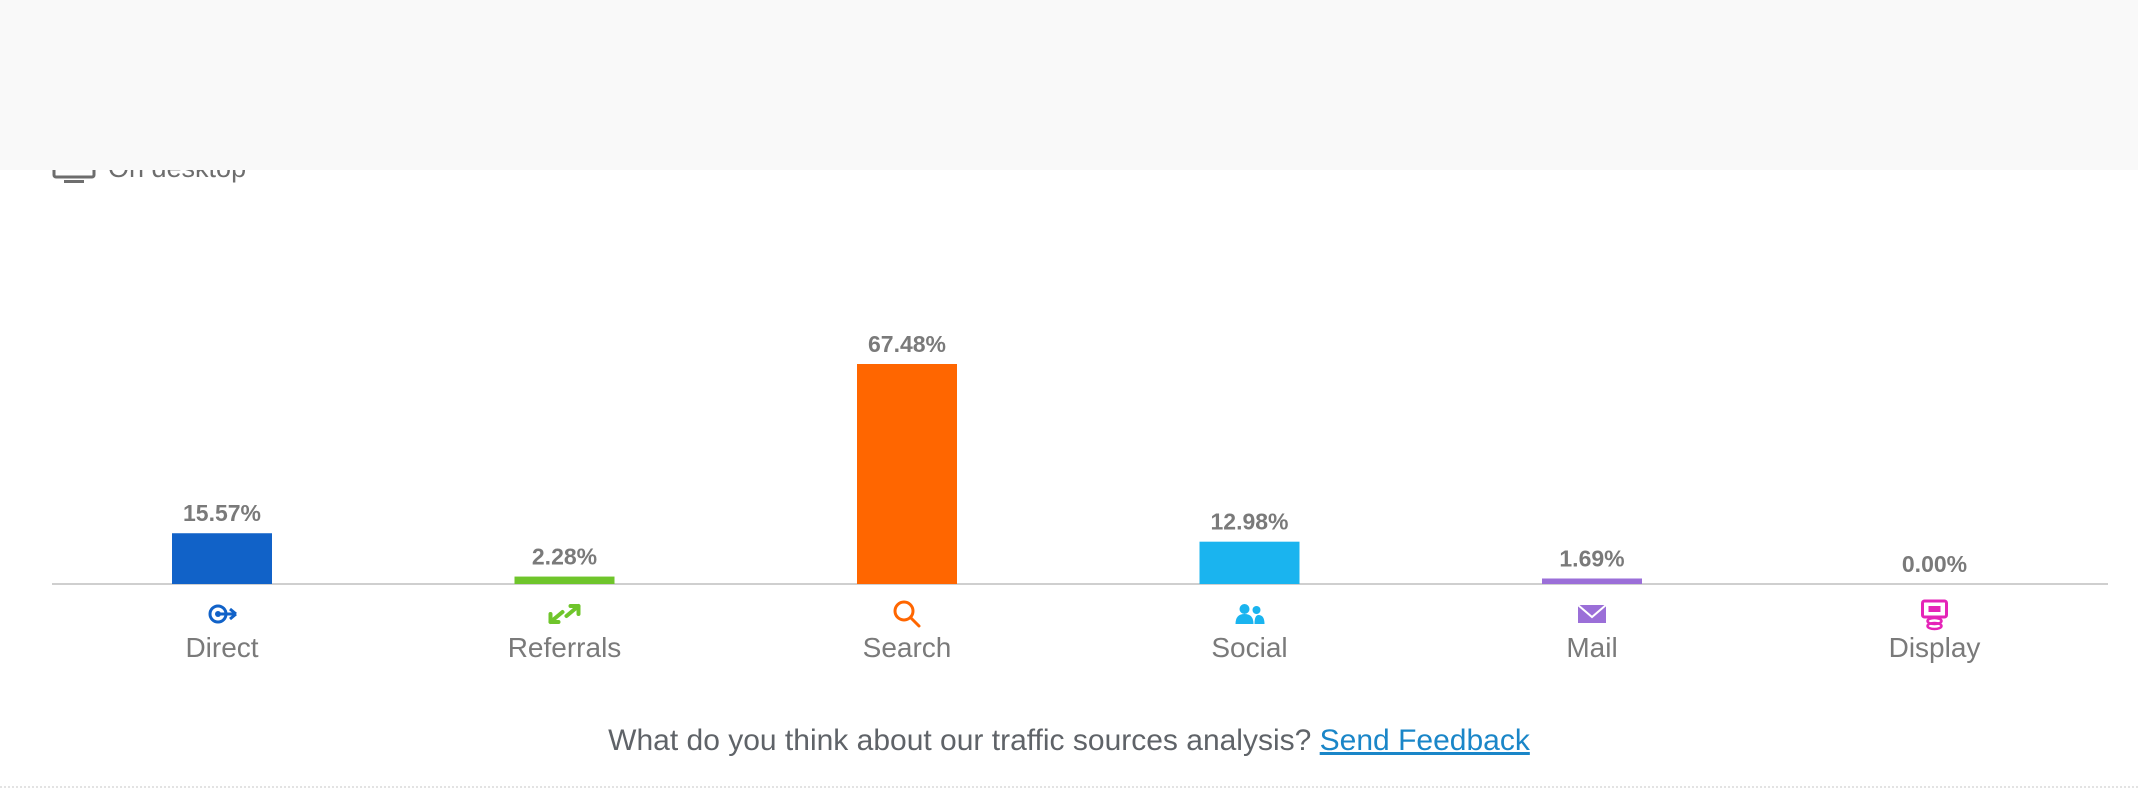 This screenshot has height=798, width=2138. I want to click on category-label-search: Search, so click(907, 647).